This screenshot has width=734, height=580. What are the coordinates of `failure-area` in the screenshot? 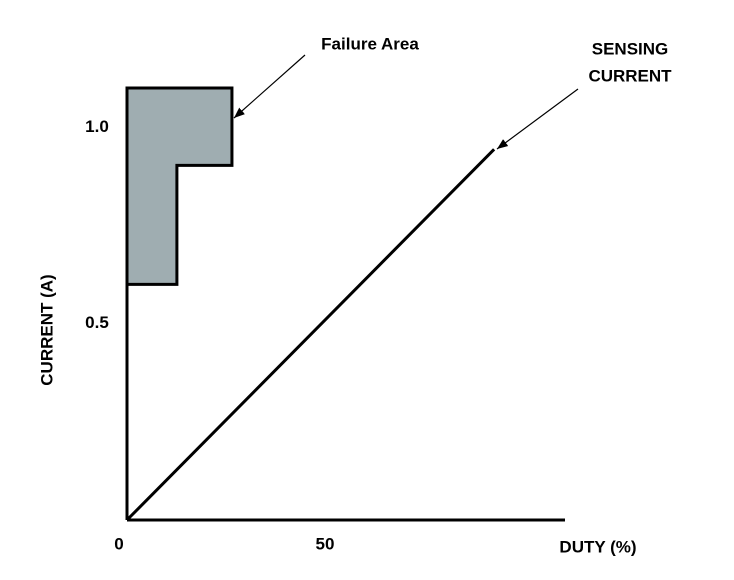 It's located at (179, 186).